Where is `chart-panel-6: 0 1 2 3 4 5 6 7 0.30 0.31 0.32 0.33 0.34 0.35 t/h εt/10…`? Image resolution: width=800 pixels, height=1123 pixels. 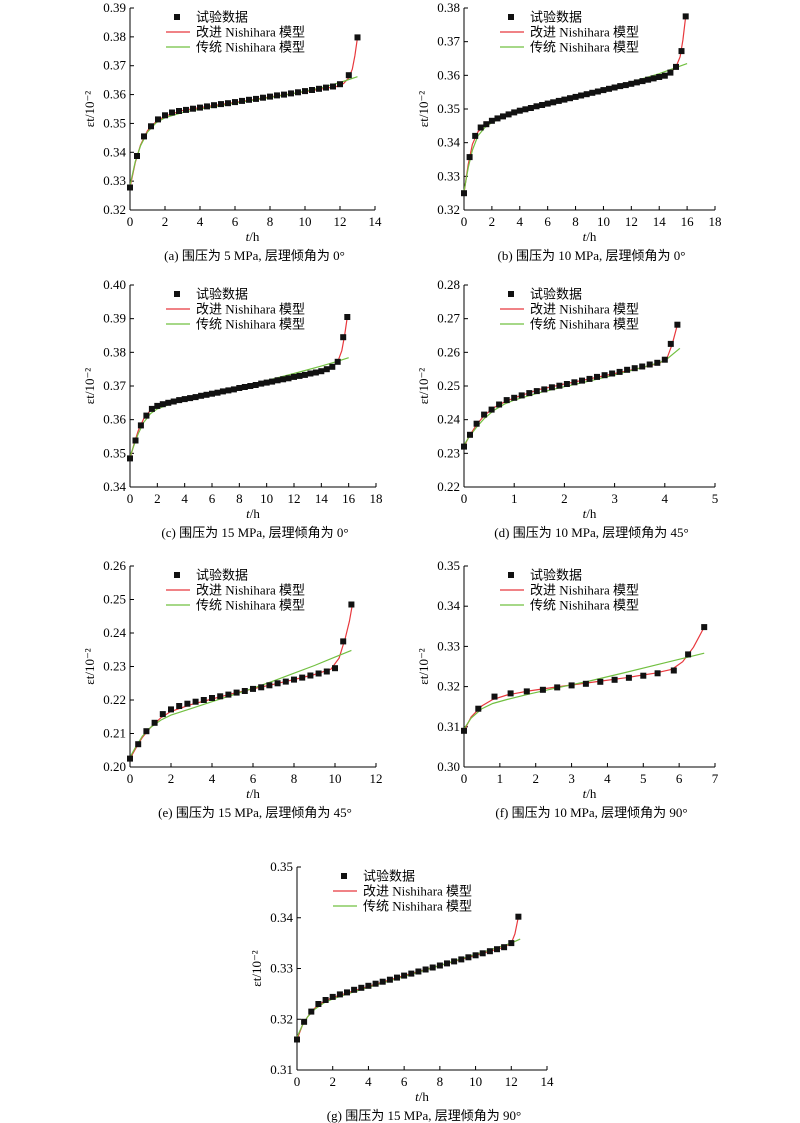
chart-panel-6: 0 1 2 3 4 5 6 7 0.30 0.31 0.32 0.33 0.34 0.35 t/h εt/10… is located at coordinates (567, 689).